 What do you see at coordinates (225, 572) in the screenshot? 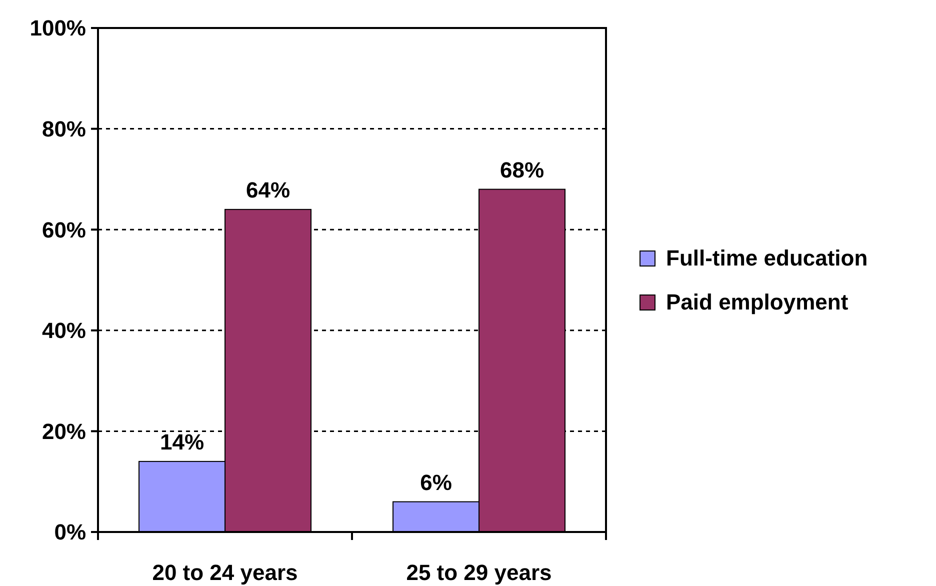
I see `x-tick-label: 20 to 24 years` at bounding box center [225, 572].